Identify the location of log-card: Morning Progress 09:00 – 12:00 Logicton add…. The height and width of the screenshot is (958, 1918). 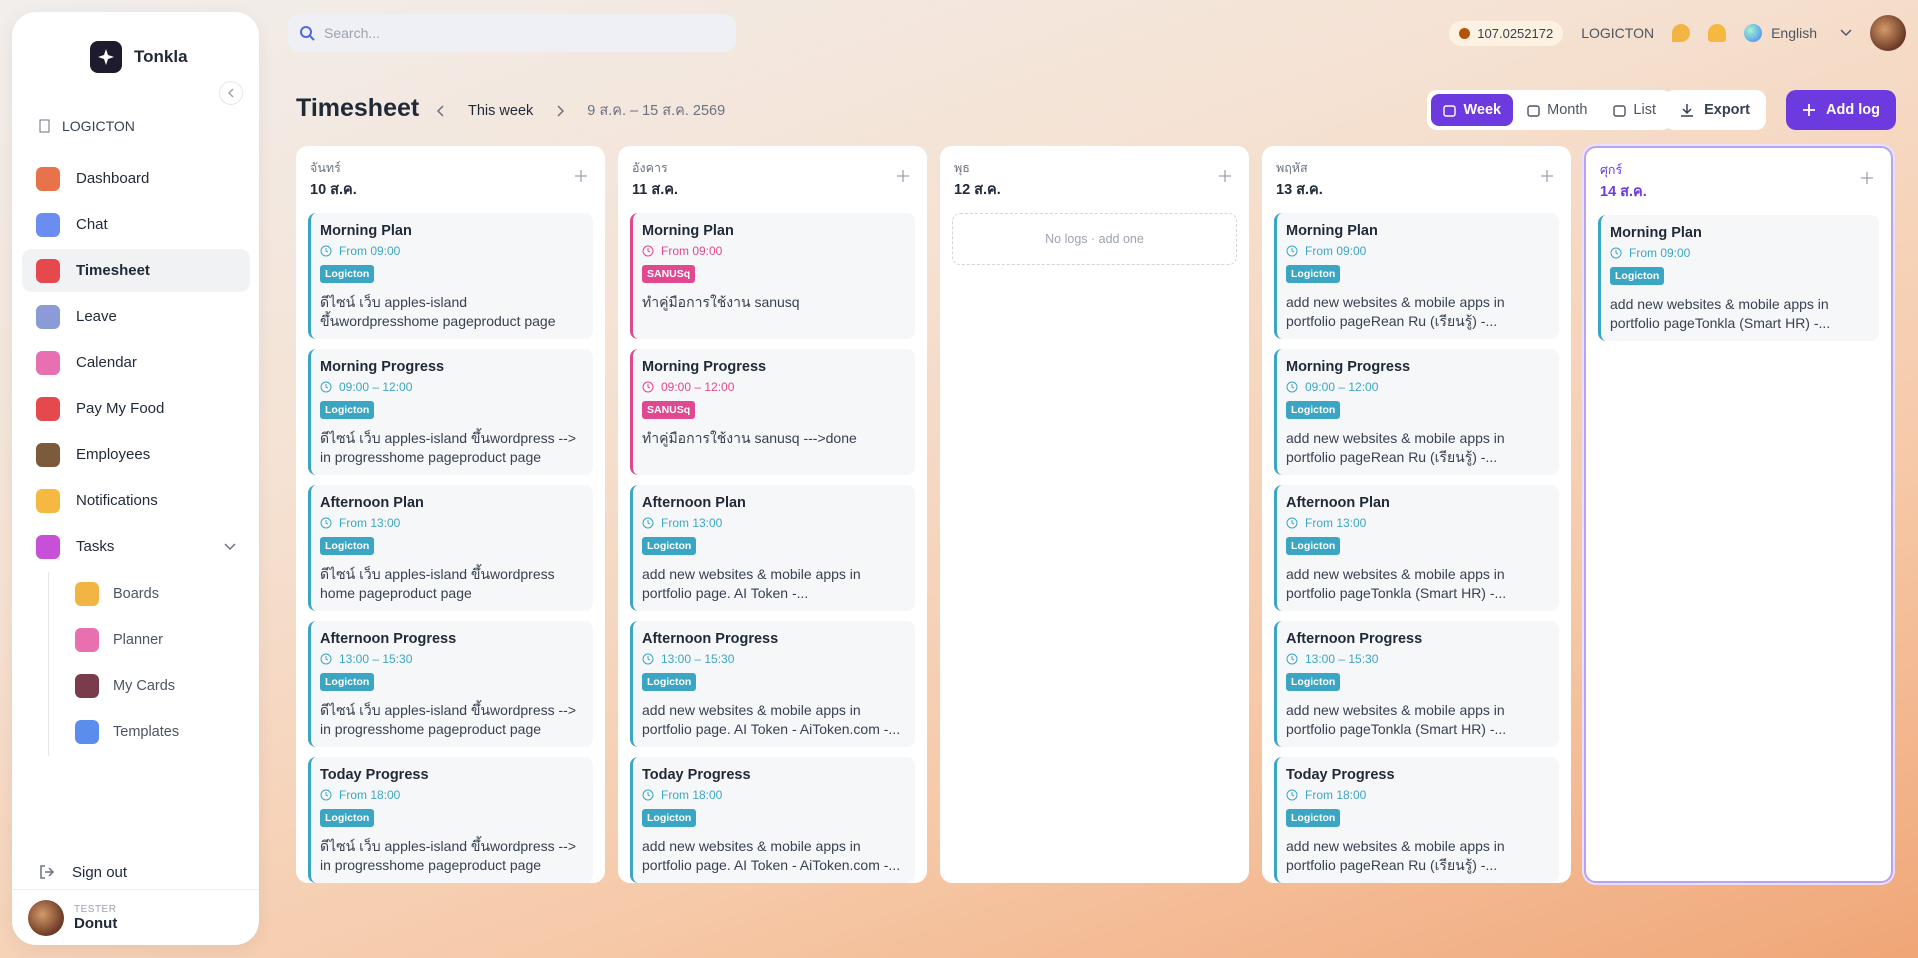
(1416, 412).